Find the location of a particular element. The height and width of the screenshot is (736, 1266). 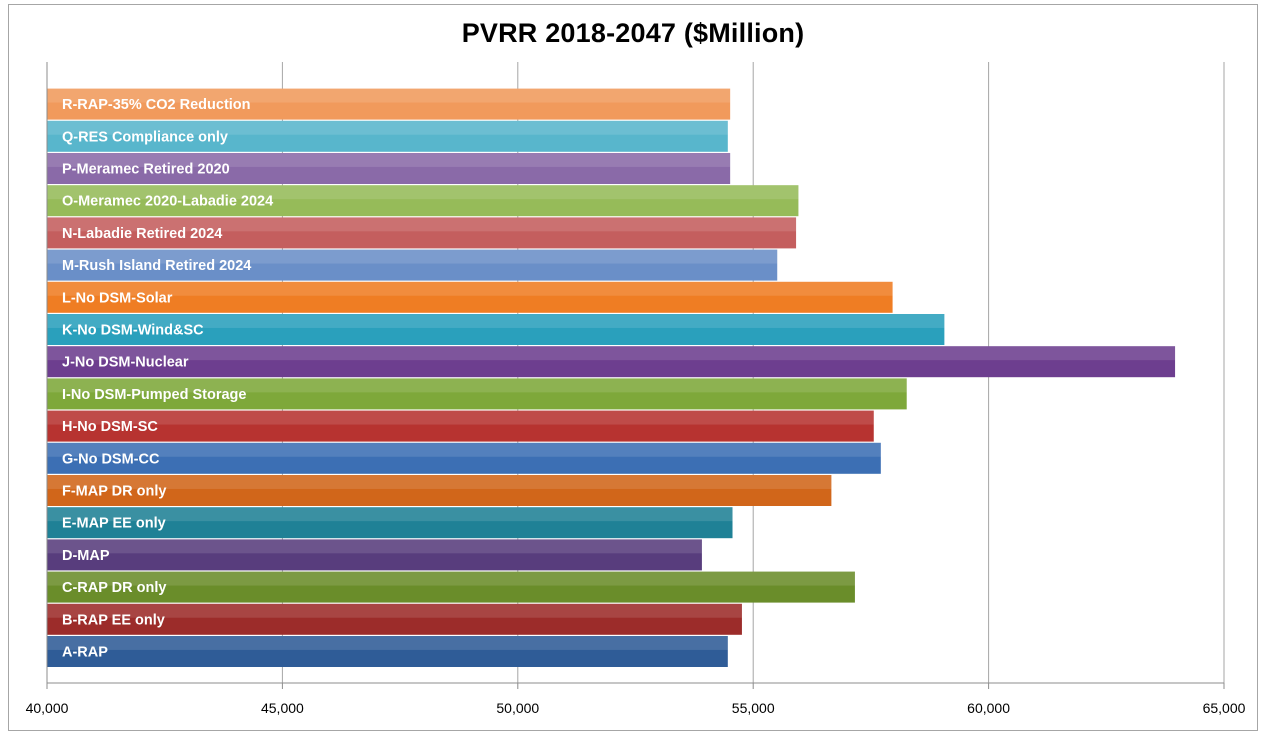

bar-group: N-Labadie Retired 2024 is located at coordinates (422, 233).